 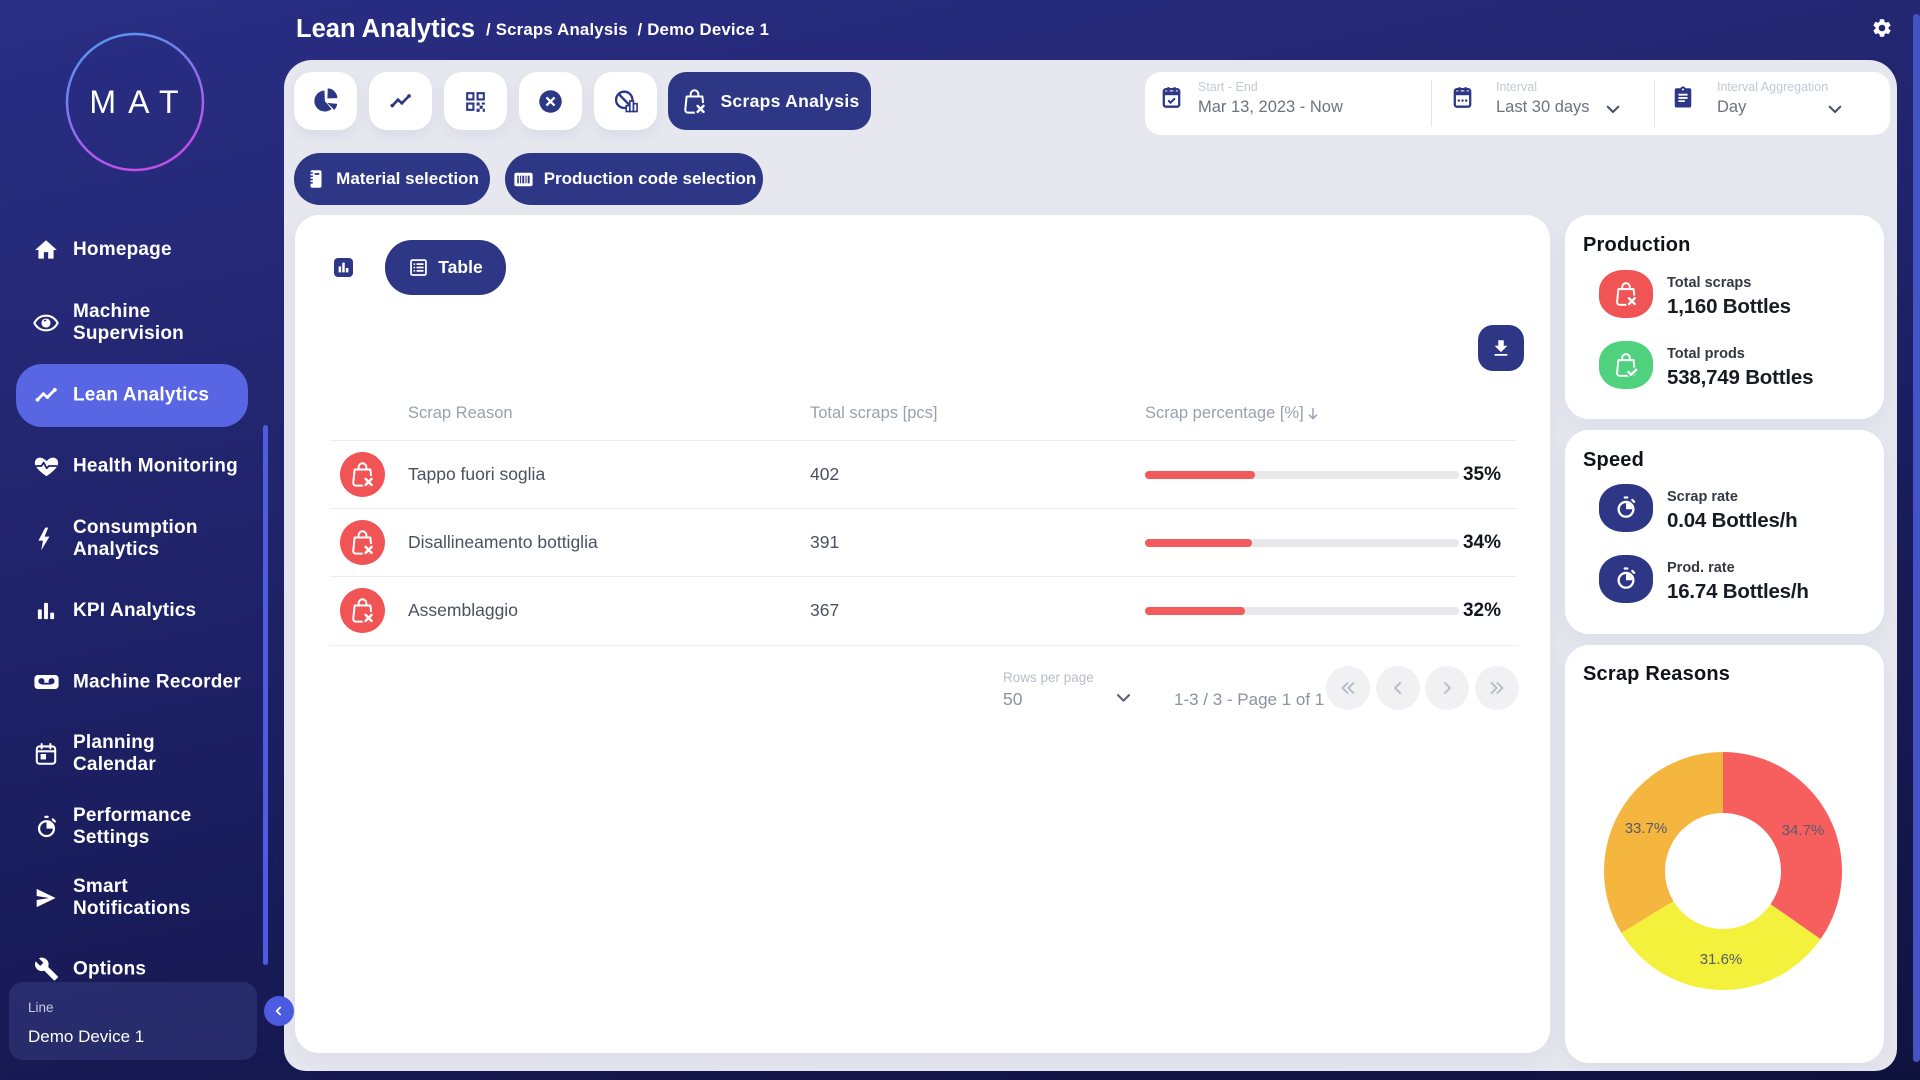 What do you see at coordinates (1721, 959) in the screenshot?
I see `svg-text: 31.6%` at bounding box center [1721, 959].